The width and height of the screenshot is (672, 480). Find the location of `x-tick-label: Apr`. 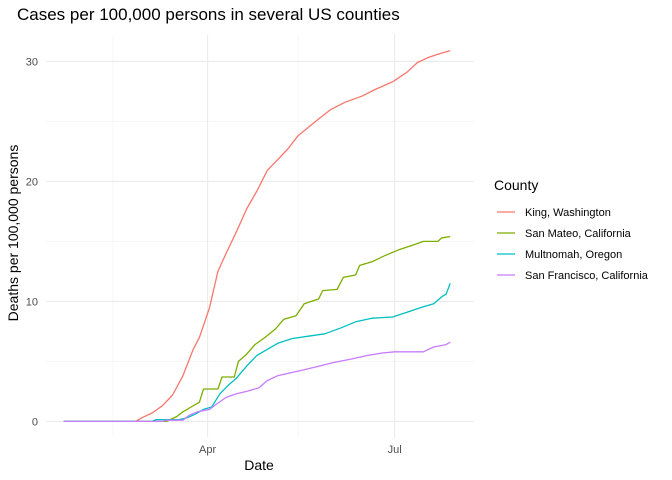

x-tick-label: Apr is located at coordinates (207, 450).